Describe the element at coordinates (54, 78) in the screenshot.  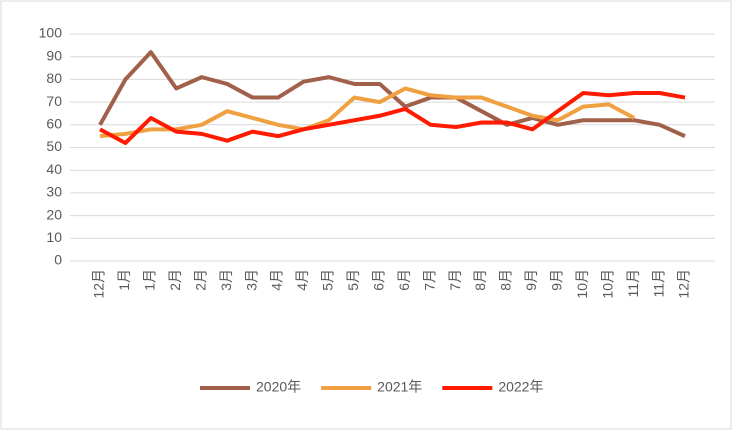
I see `y-tick-label: 80` at that location.